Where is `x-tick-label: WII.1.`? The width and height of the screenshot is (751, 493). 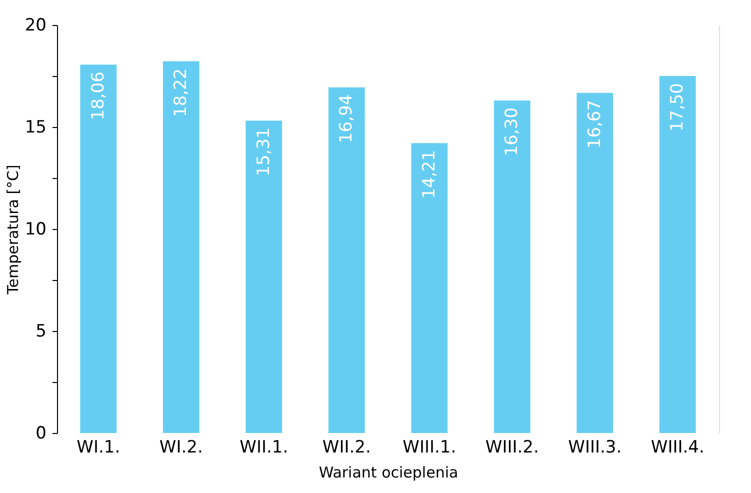
x-tick-label: WII.1. is located at coordinates (264, 448).